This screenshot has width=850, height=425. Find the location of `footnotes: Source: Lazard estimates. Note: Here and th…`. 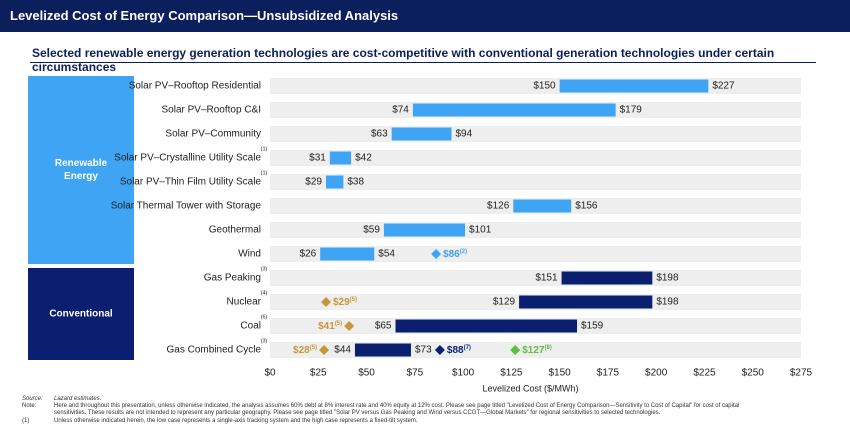

footnotes: Source: Lazard estimates. Note: Here and th… is located at coordinates (380, 410).